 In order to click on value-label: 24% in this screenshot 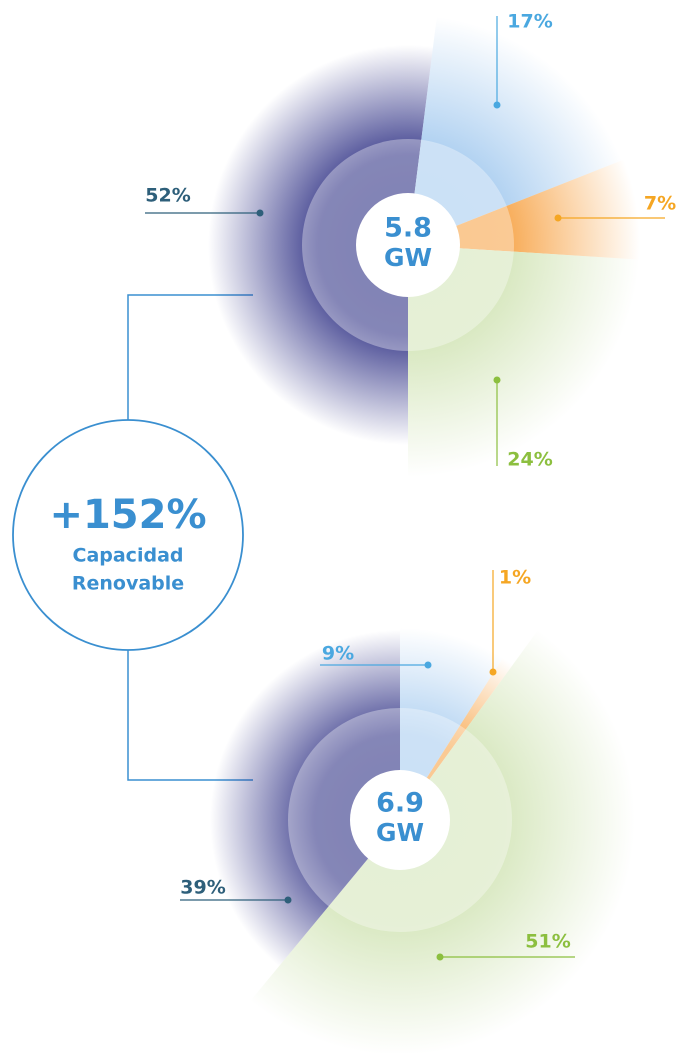, I will do `click(529, 460)`.